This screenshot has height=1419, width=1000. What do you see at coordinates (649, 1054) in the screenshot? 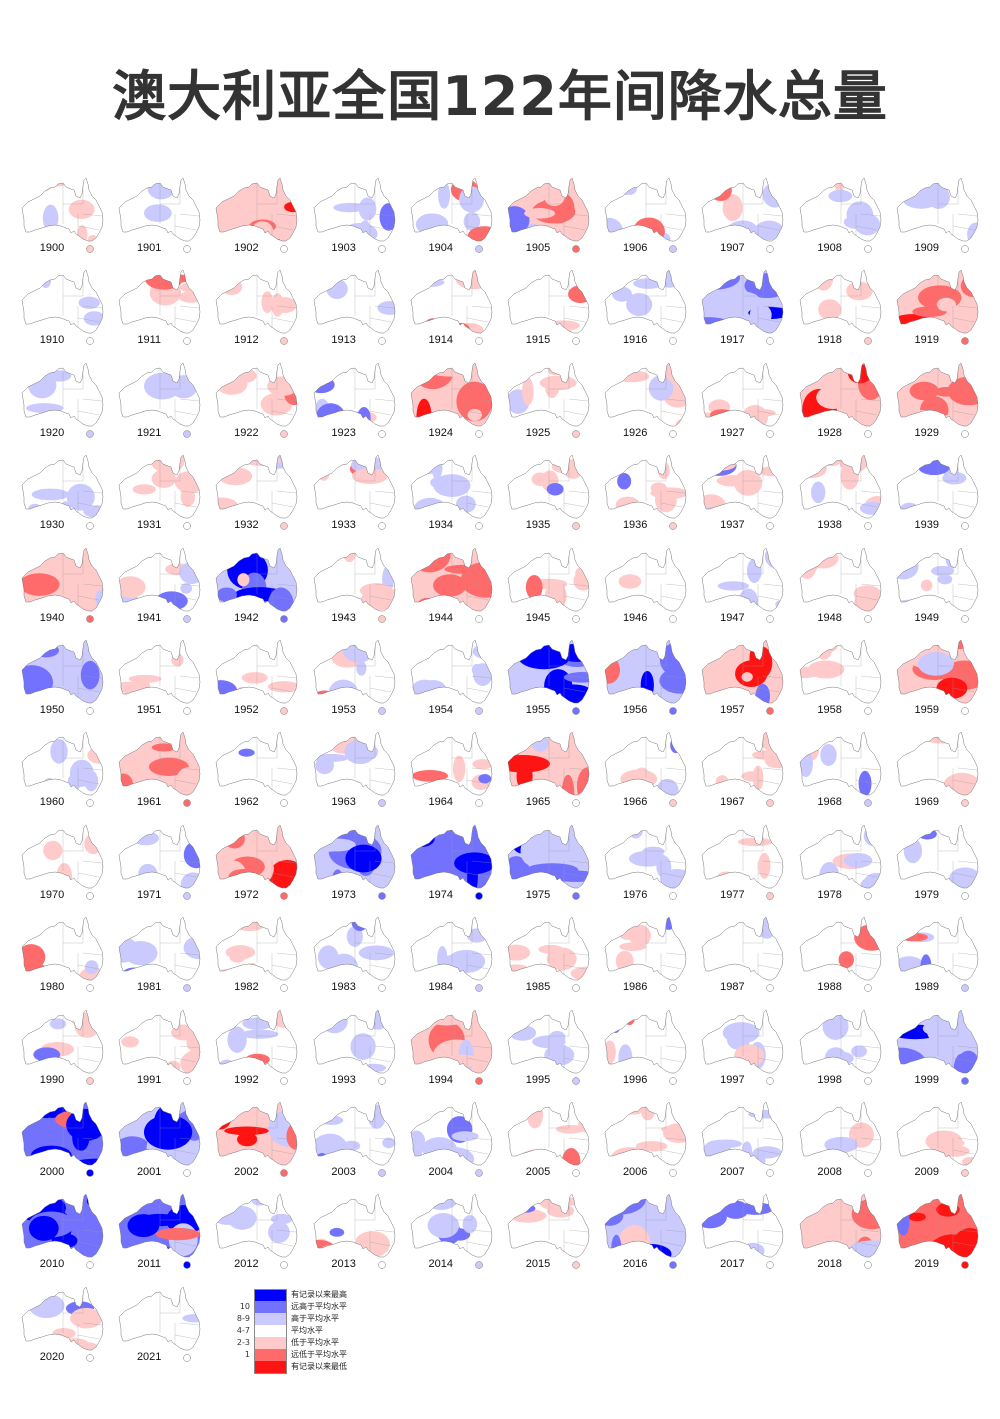
I see `year-map-1996: 1996` at bounding box center [649, 1054].